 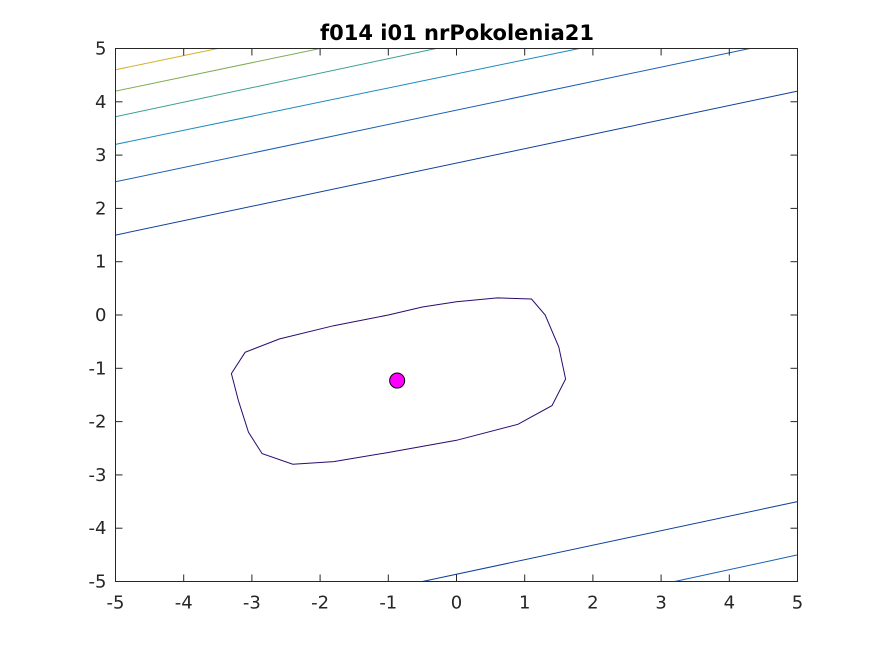 I want to click on y-tick-label: 0, so click(x=100, y=315).